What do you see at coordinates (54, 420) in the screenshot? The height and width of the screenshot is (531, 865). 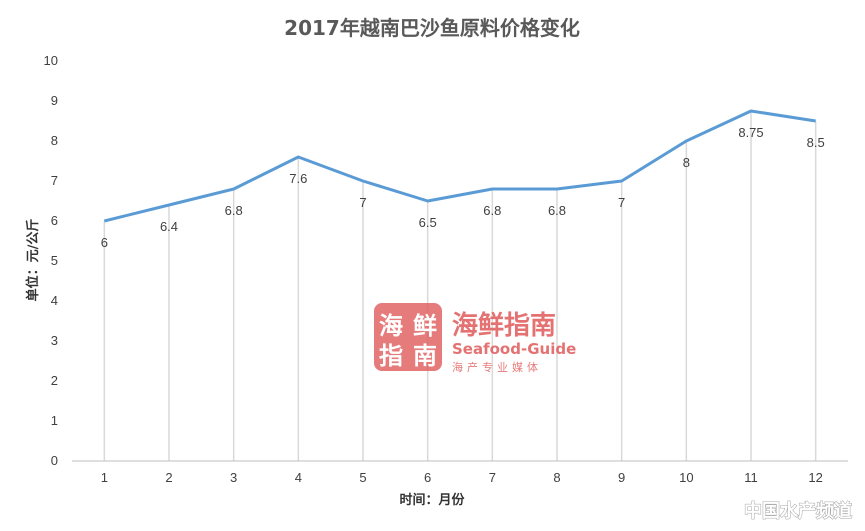 I see `y-tick-label: 1` at bounding box center [54, 420].